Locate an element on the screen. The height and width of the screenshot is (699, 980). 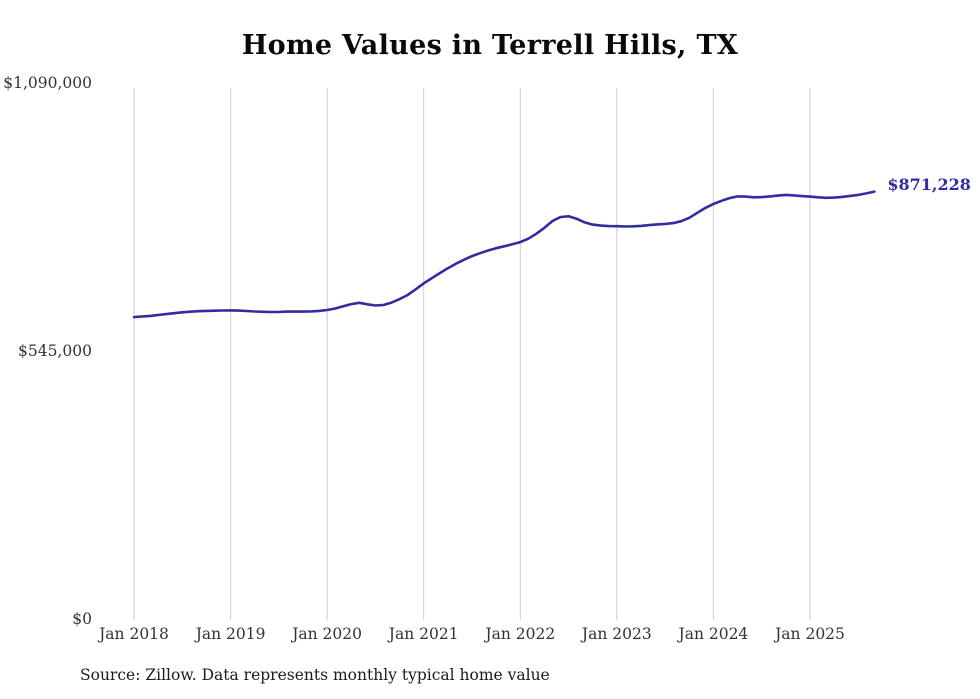
x-tick-label: Jan 2024 is located at coordinates (712, 634).